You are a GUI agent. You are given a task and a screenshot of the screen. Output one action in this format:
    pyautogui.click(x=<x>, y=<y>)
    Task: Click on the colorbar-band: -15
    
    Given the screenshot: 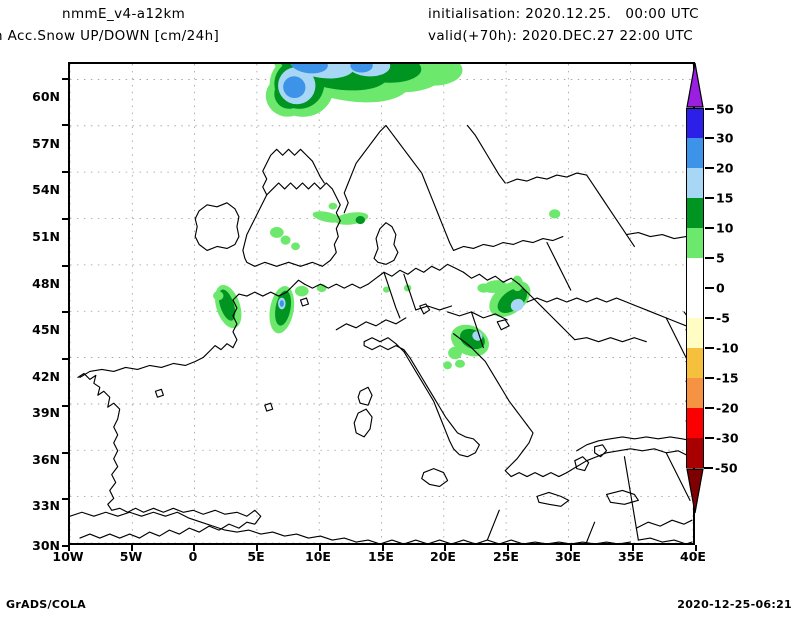 What is the action you would take?
    pyautogui.click(x=712, y=389)
    